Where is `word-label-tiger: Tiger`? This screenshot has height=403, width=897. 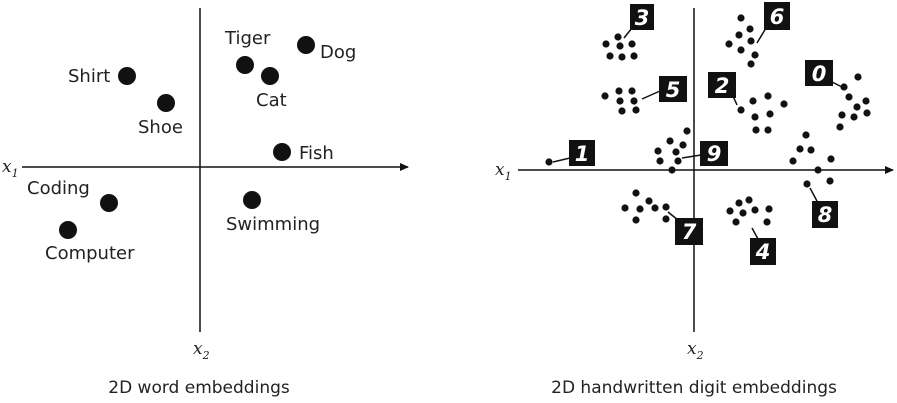
word-label-tiger: Tiger is located at coordinates (247, 38).